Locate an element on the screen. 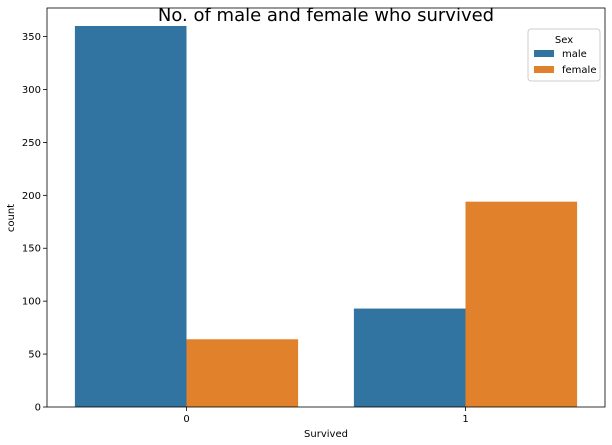 The image size is (612, 445). y-tick-label: 100 is located at coordinates (31, 302).